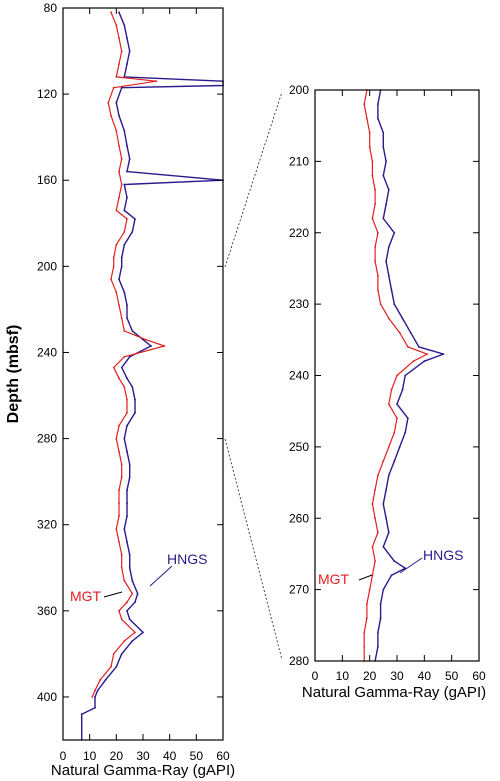 The height and width of the screenshot is (781, 500). What do you see at coordinates (47, 180) in the screenshot?
I see `left-y-tick-label: 160` at bounding box center [47, 180].